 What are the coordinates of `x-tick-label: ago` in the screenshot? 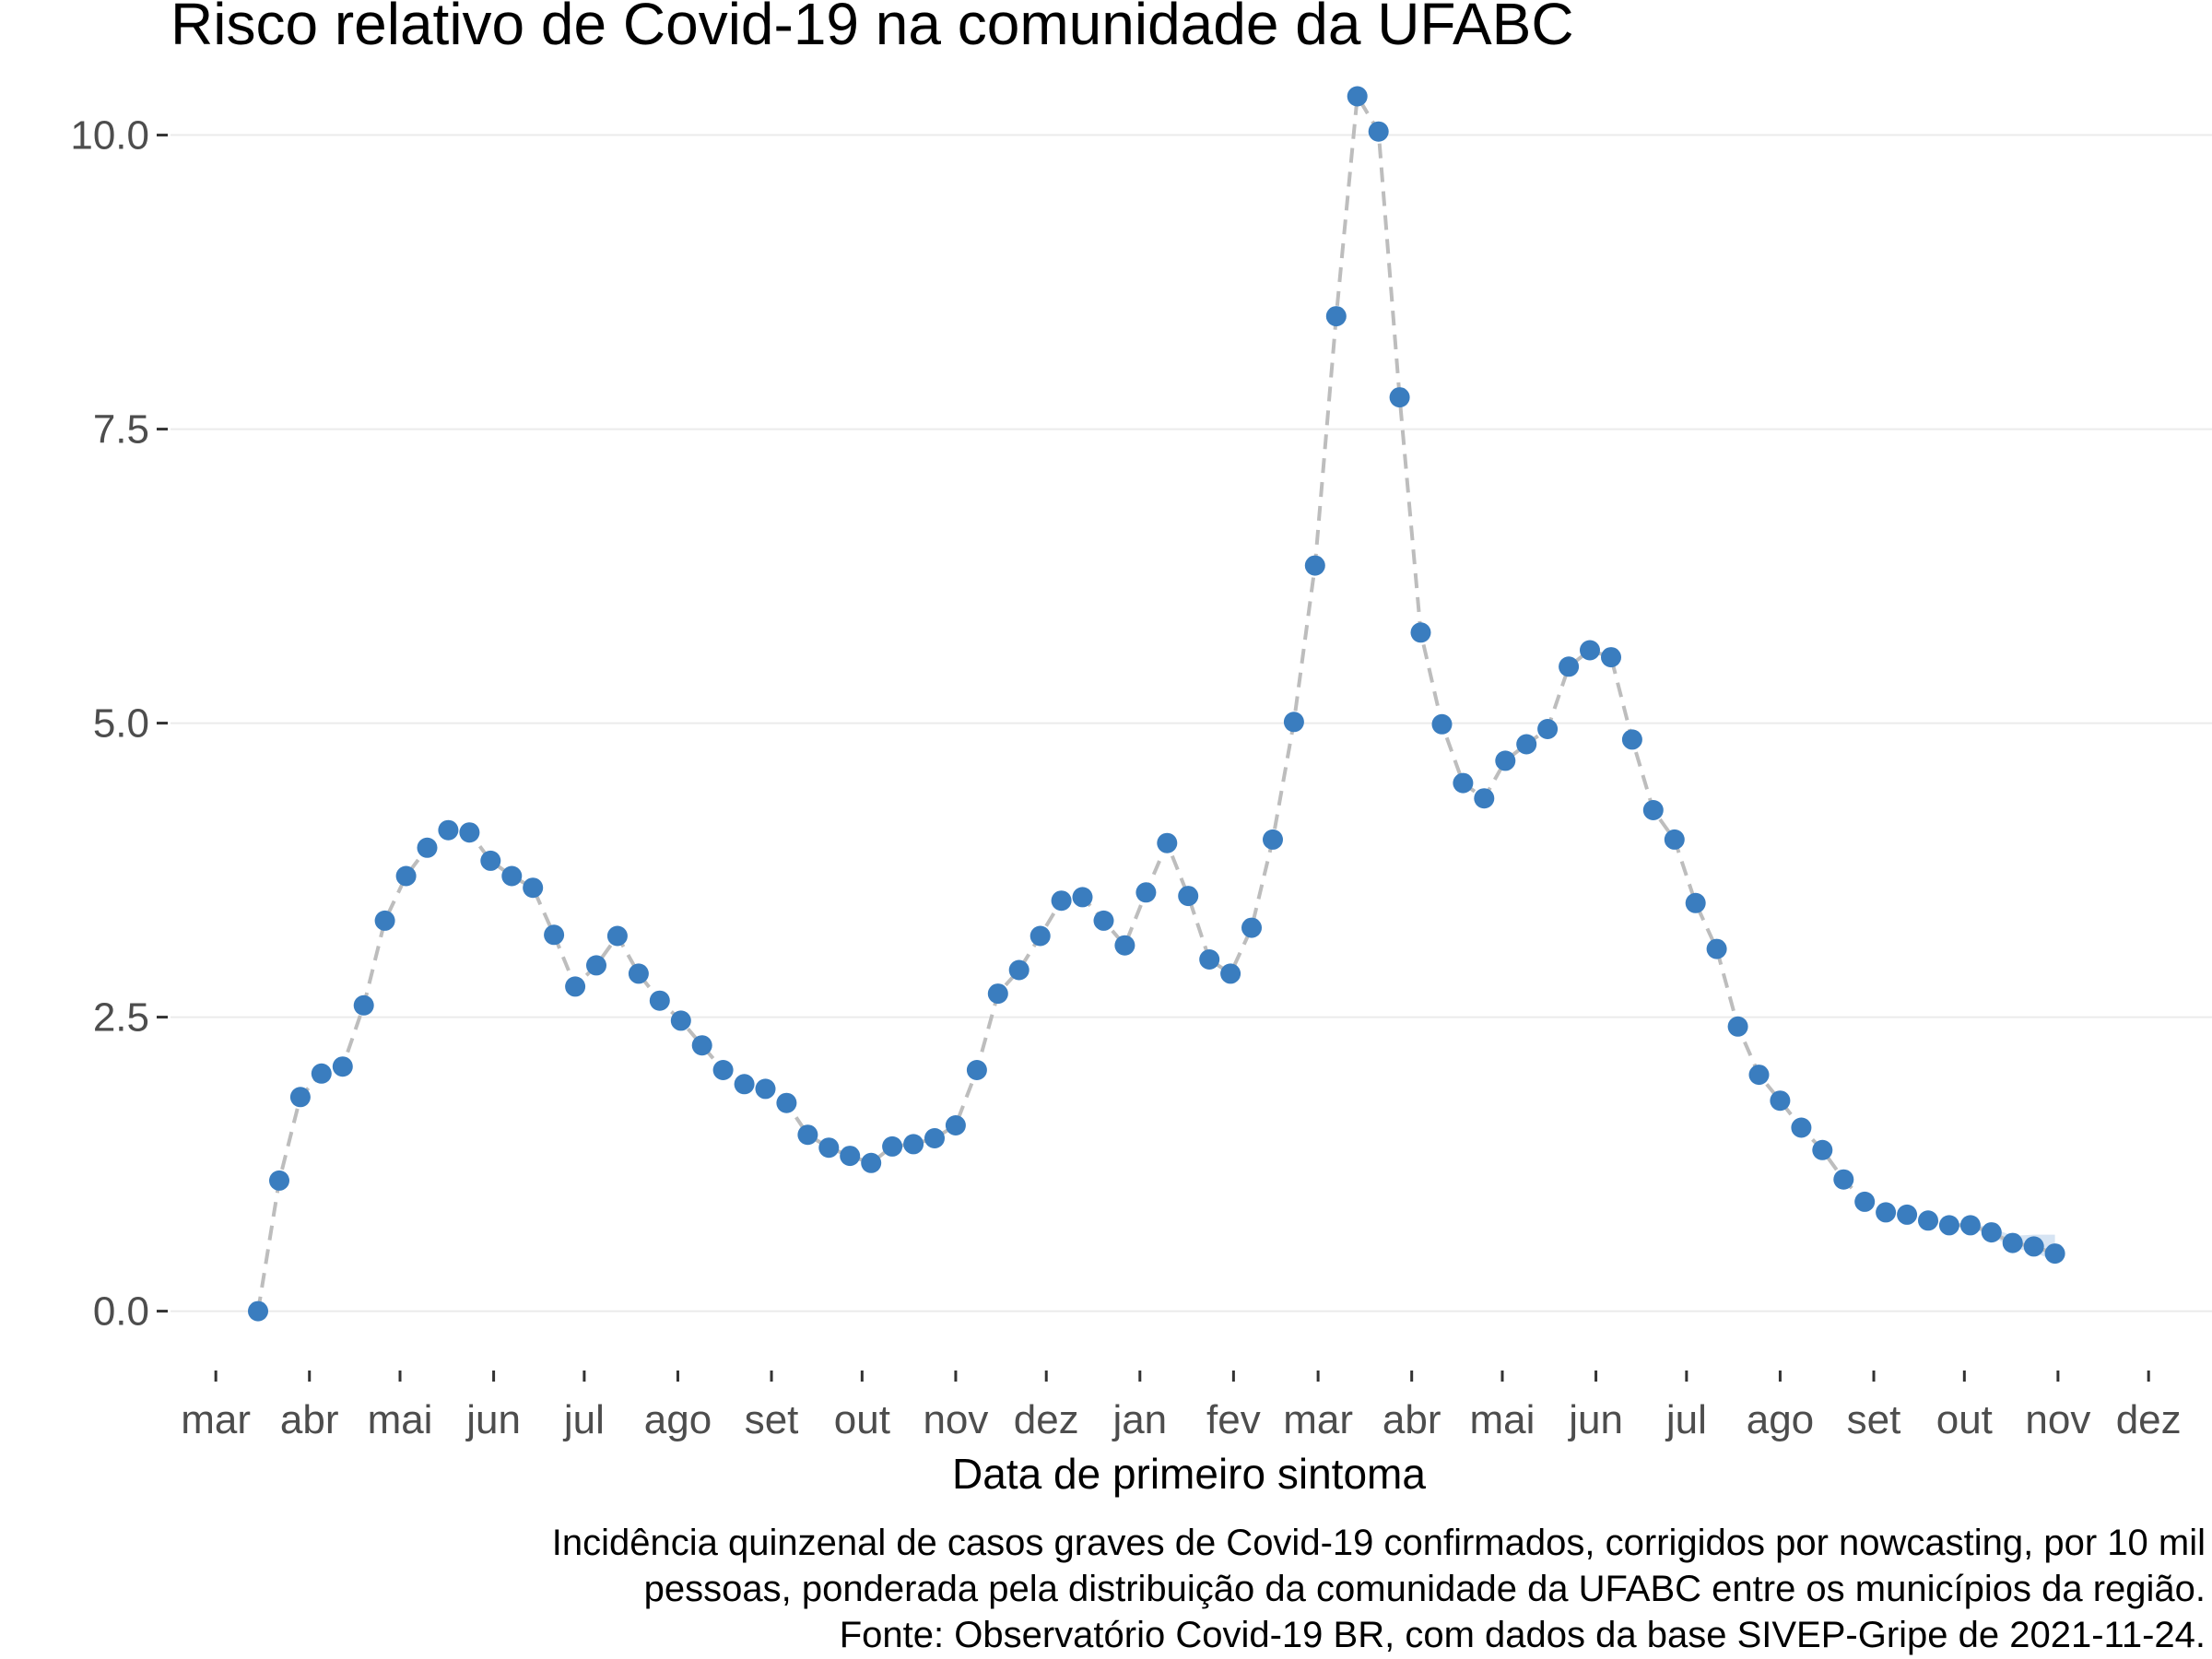 It's located at (1780, 1419).